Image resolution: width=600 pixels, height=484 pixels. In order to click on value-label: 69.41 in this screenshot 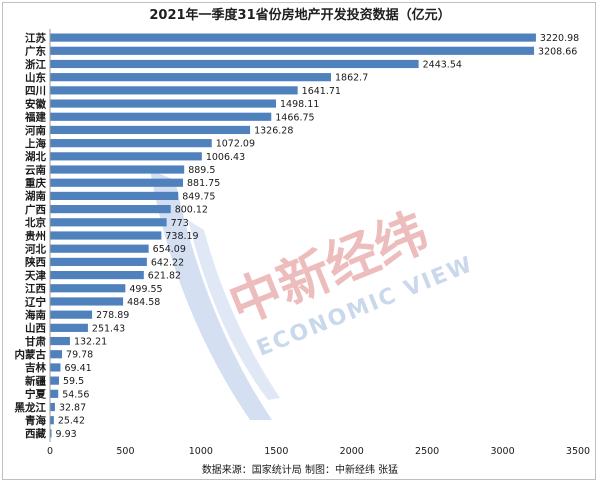, I will do `click(77, 368)`.